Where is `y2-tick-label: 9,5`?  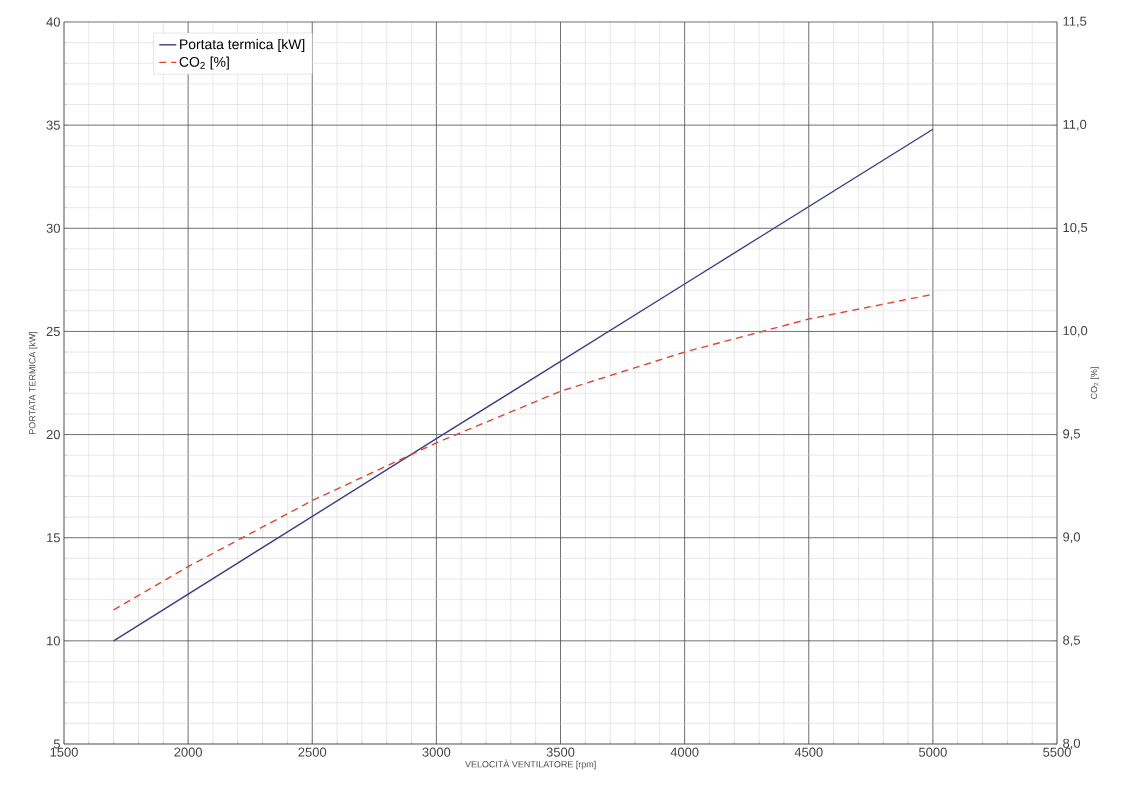 y2-tick-label: 9,5 is located at coordinates (1071, 434).